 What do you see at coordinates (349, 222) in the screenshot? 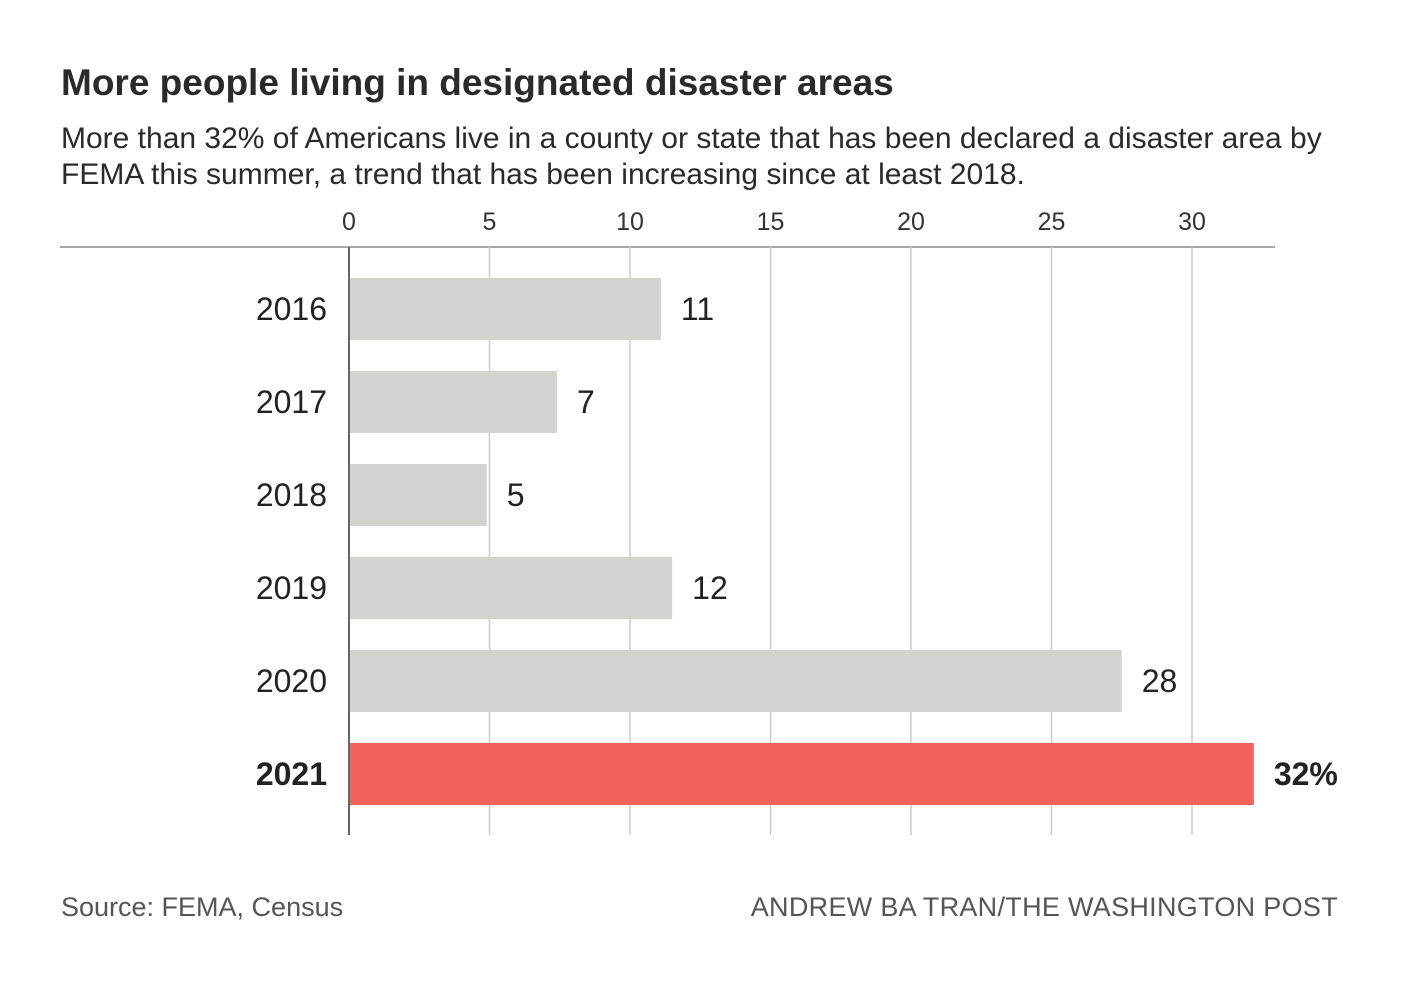
I see `x-tick-label: 0` at bounding box center [349, 222].